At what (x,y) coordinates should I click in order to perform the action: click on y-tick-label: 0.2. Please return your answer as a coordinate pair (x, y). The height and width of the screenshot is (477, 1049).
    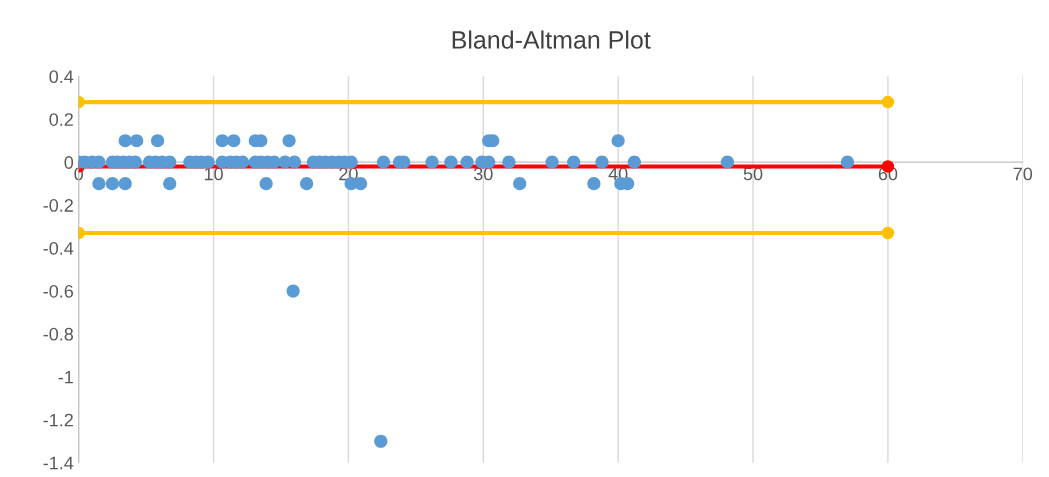
    Looking at the image, I should click on (61, 119).